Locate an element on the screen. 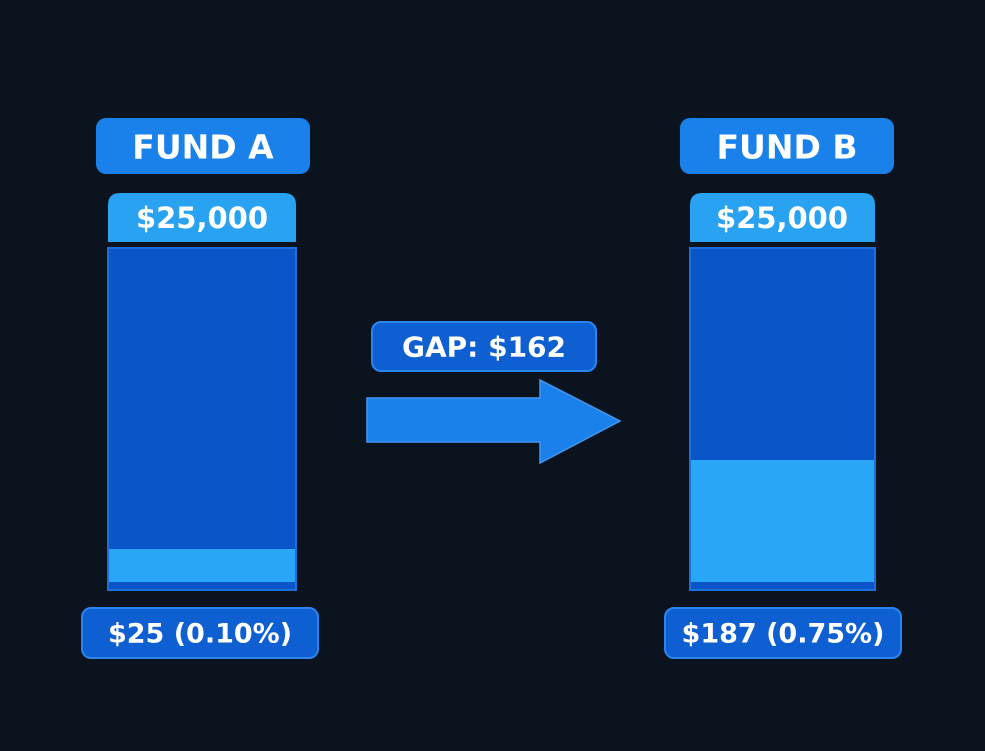 This screenshot has height=751, width=985. gap-label: GAP: $162 is located at coordinates (484, 347).